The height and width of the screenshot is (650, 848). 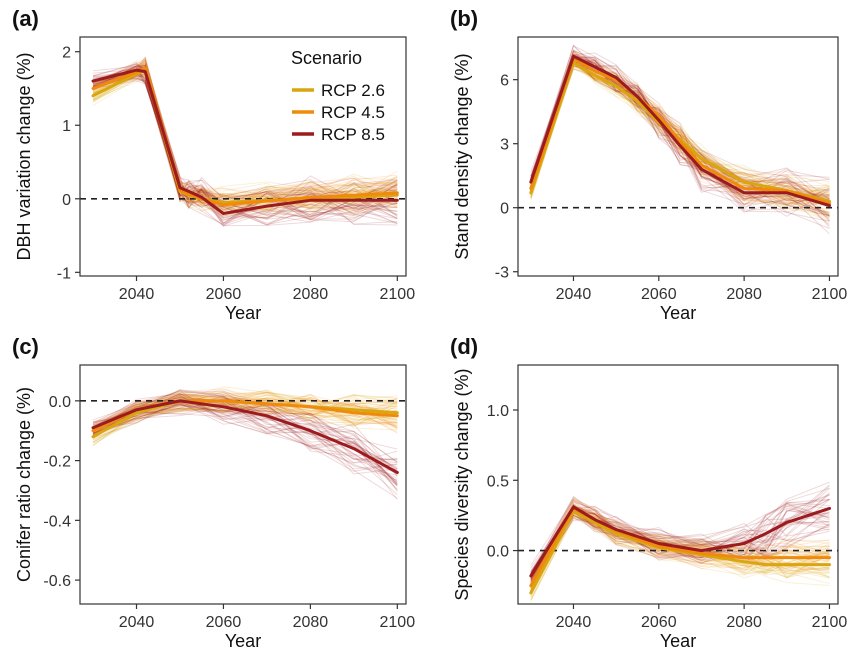 I want to click on panel-label: (b), so click(x=464, y=18).